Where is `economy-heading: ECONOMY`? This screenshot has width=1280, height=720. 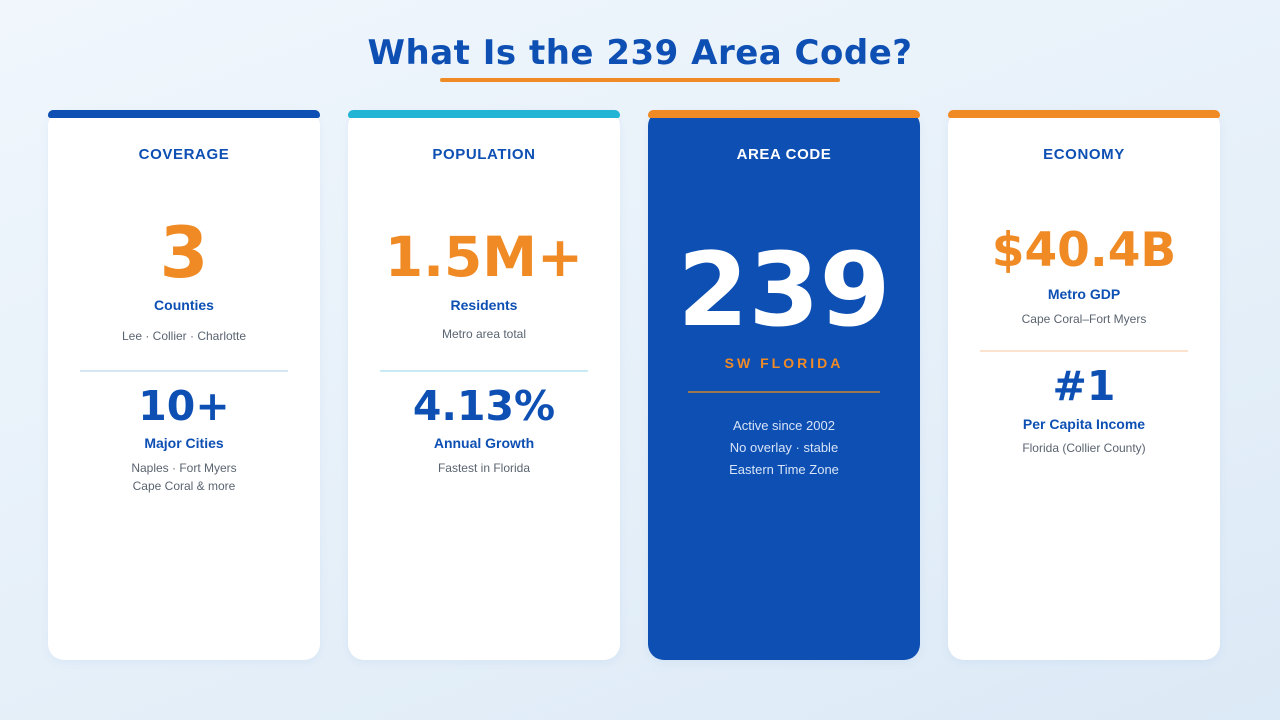
economy-heading: ECONOMY is located at coordinates (1084, 154).